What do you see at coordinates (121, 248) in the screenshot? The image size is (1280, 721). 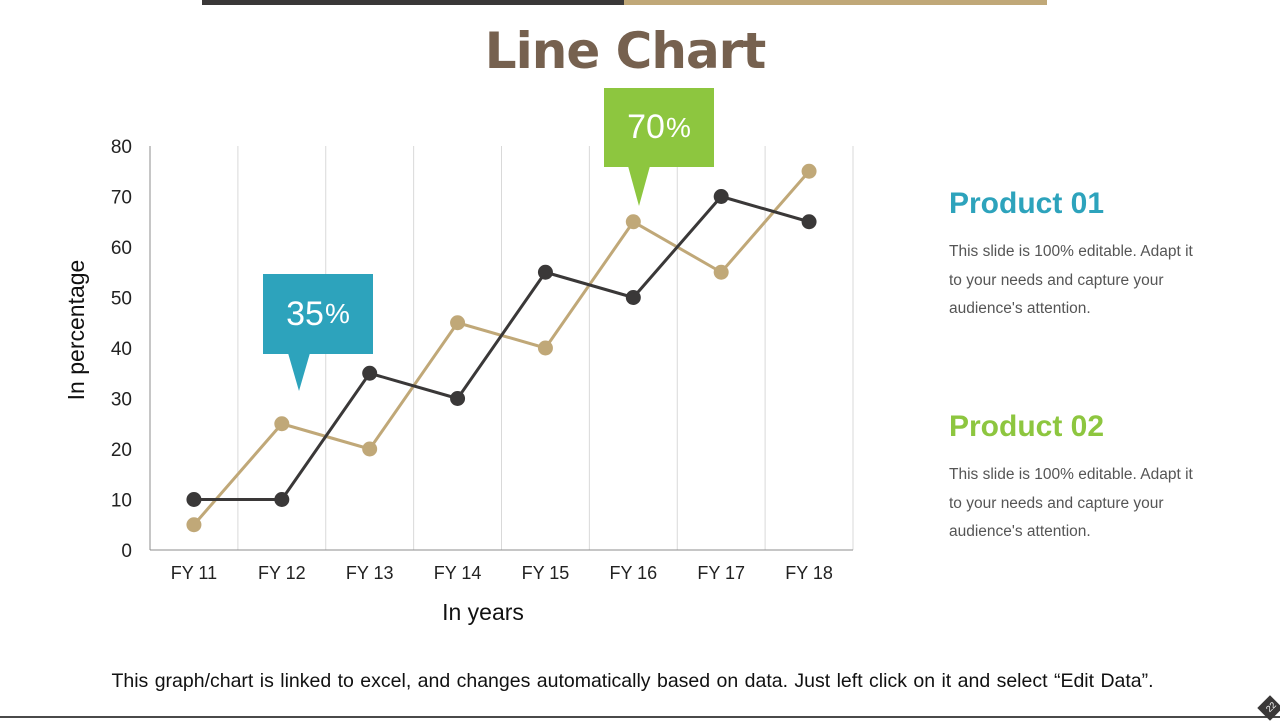 I see `y-tick-label: 60` at bounding box center [121, 248].